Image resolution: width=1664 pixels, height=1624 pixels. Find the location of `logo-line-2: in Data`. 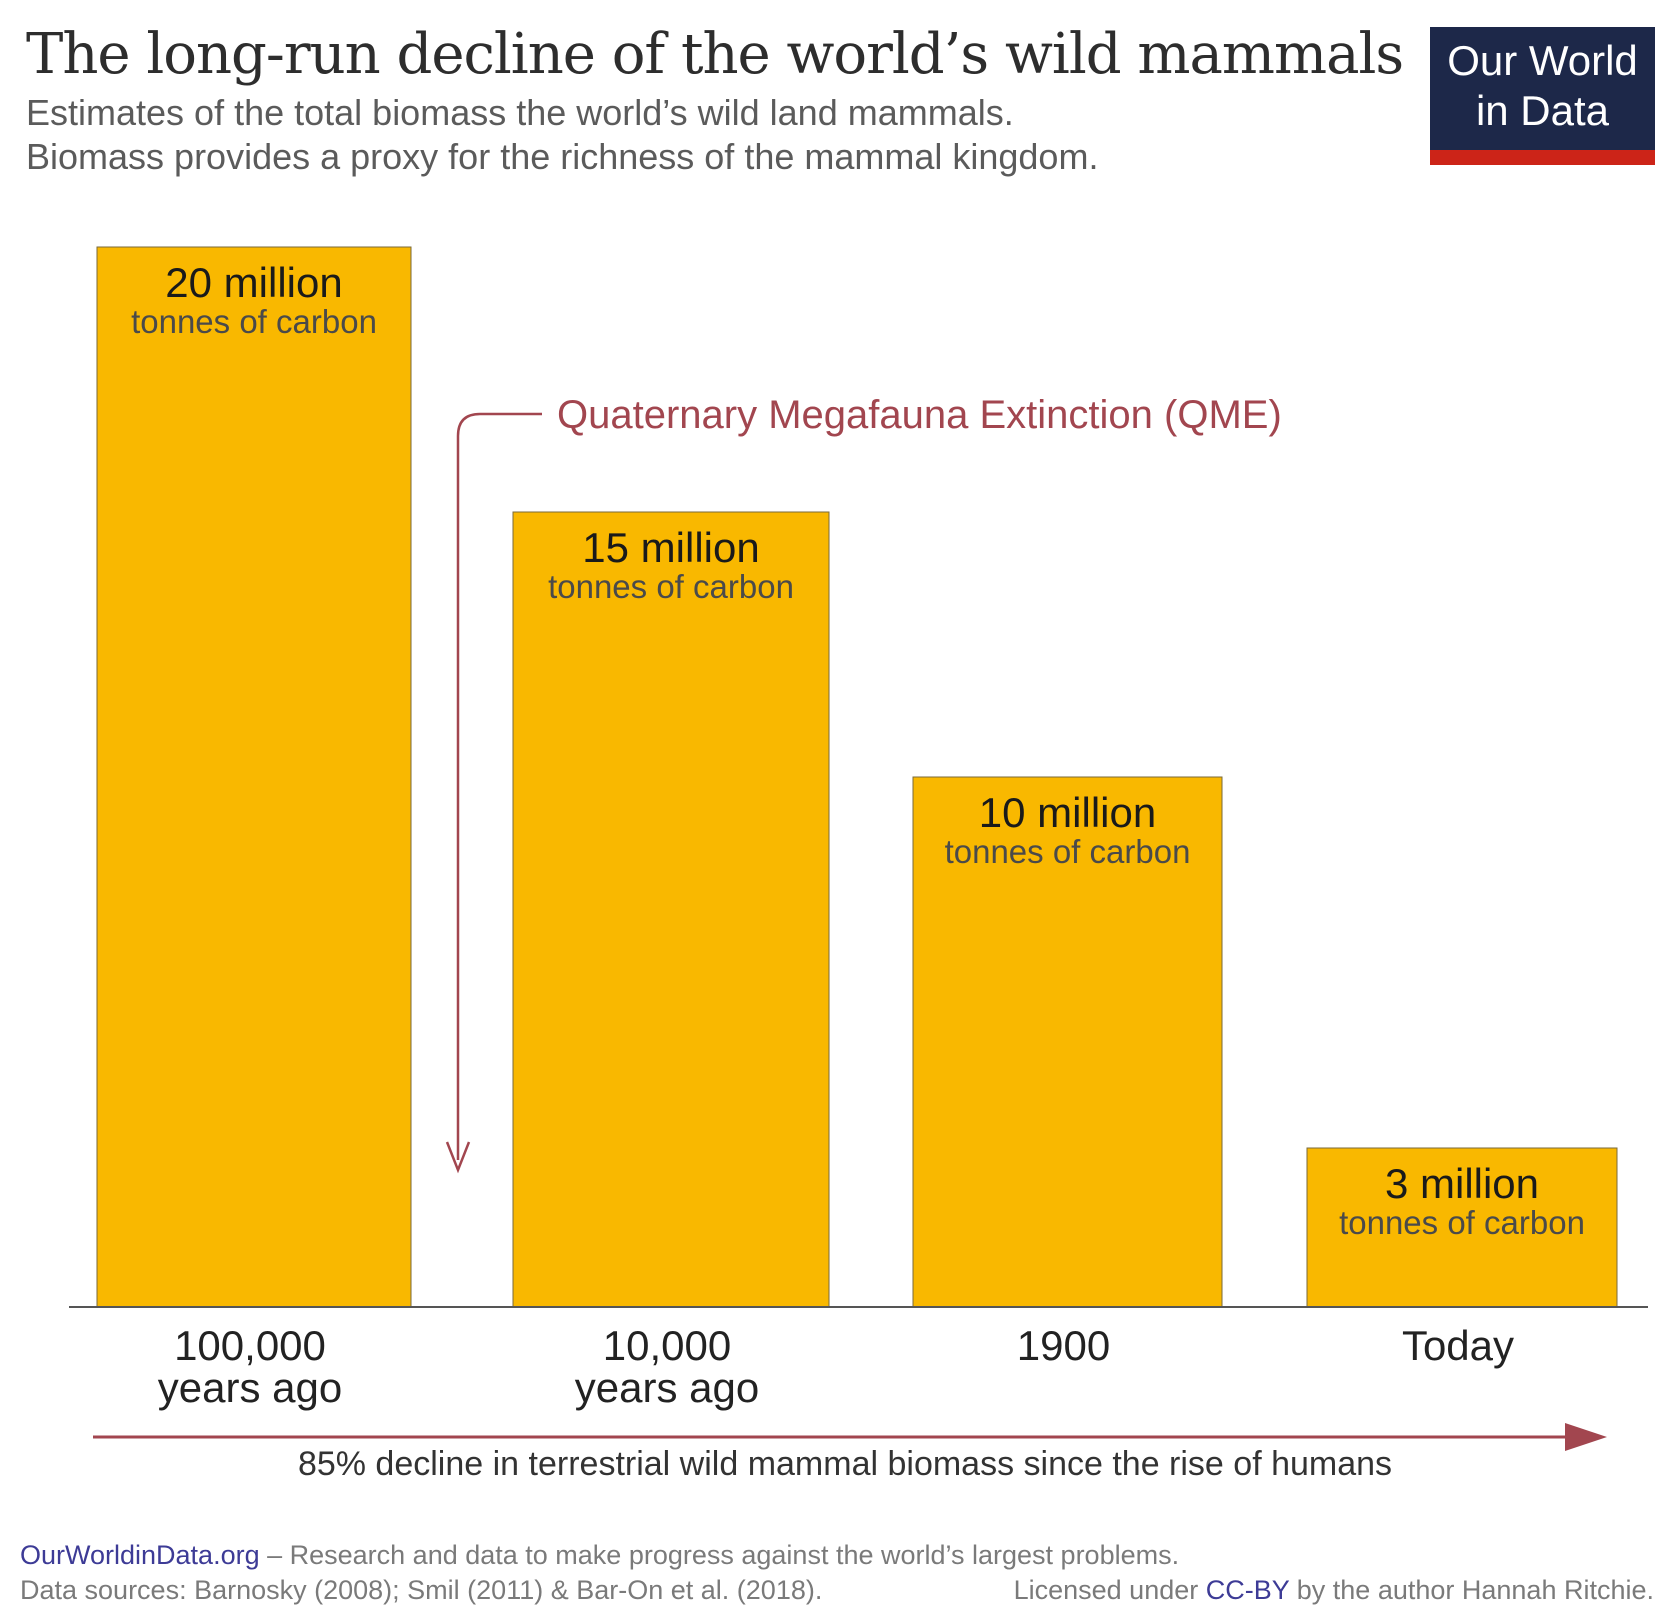

logo-line-2: in Data is located at coordinates (1542, 110).